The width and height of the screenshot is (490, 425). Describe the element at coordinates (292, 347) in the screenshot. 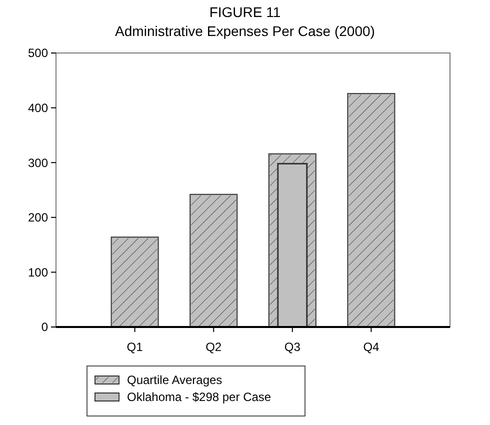

I see `x-tick-label: Q3` at that location.